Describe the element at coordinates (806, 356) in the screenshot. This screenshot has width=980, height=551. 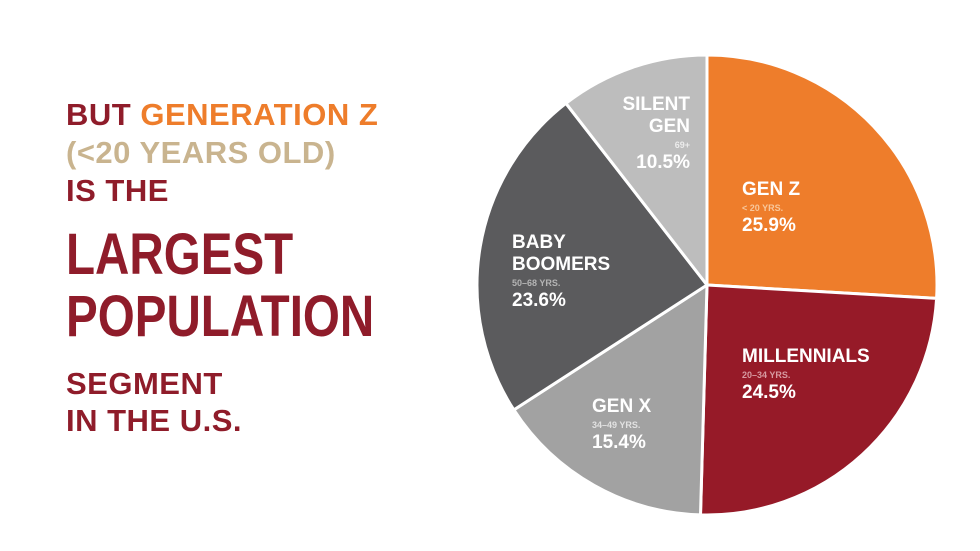
I see `slice-name-1-0: MILLENNIALS` at that location.